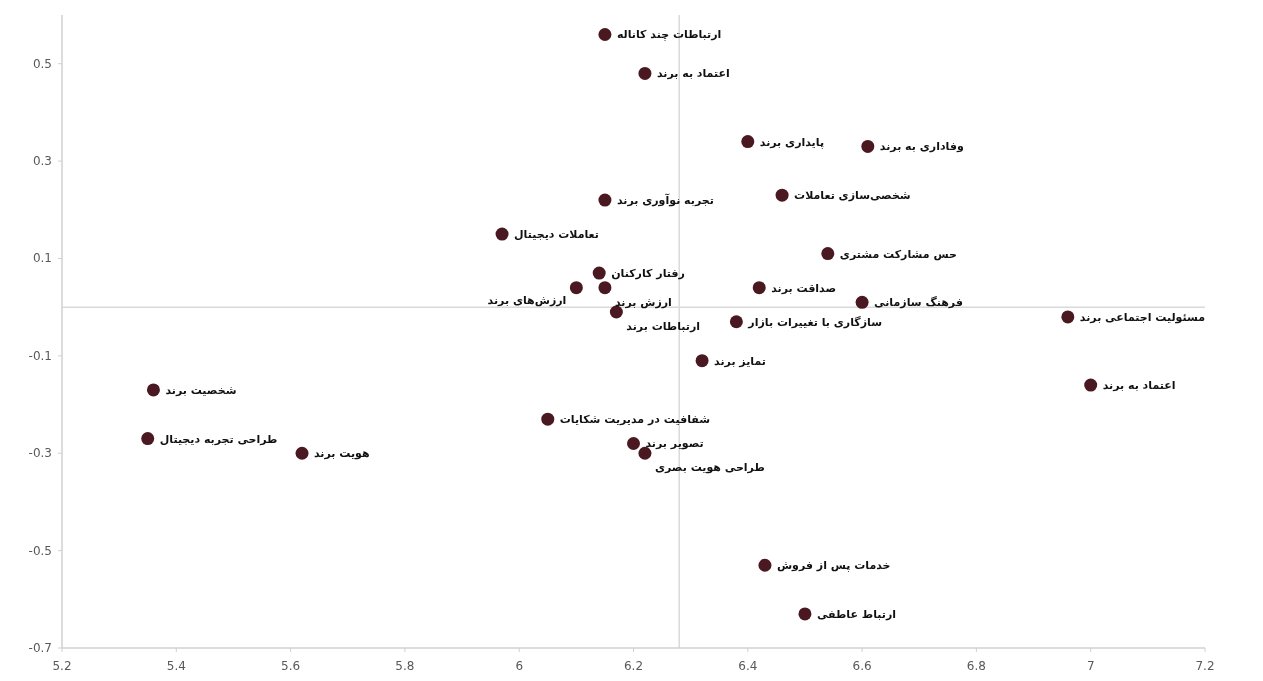 This screenshot has width=1263, height=681. Describe the element at coordinates (40, 550) in the screenshot. I see `y-tick-label: -0.5` at that location.